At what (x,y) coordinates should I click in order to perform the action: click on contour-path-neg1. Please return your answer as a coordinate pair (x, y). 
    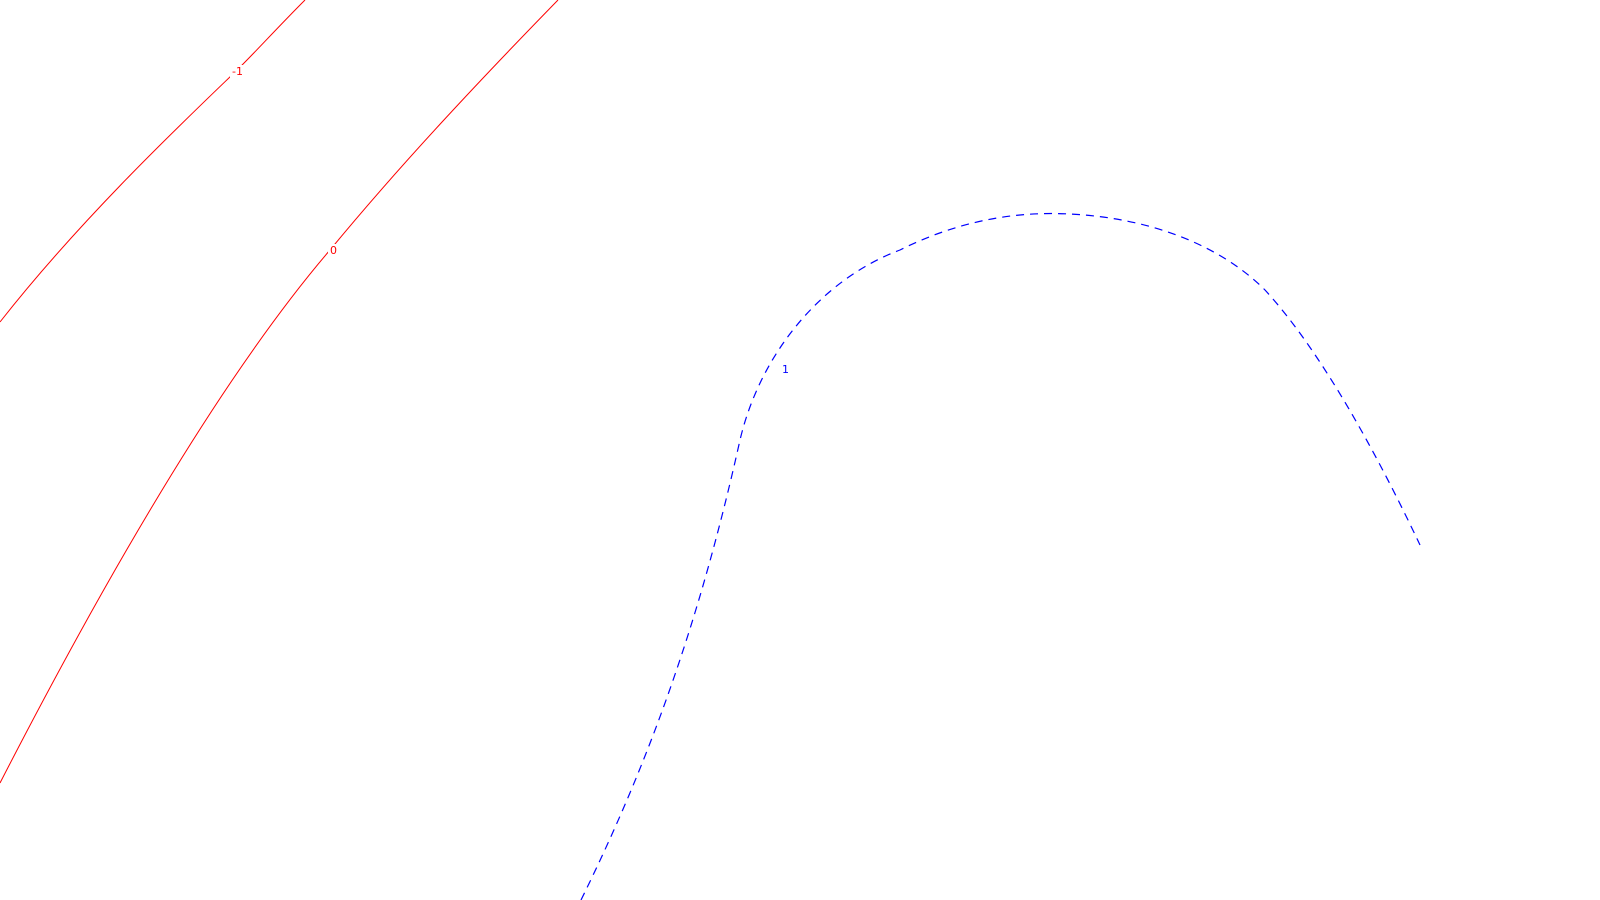
    Looking at the image, I should click on (153, 161).